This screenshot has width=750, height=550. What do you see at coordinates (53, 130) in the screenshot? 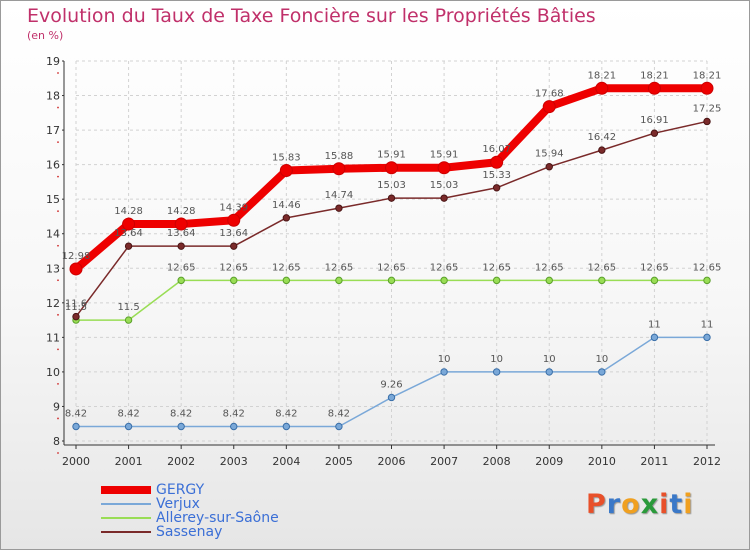
I see `y-tick-label: 17` at bounding box center [53, 130].